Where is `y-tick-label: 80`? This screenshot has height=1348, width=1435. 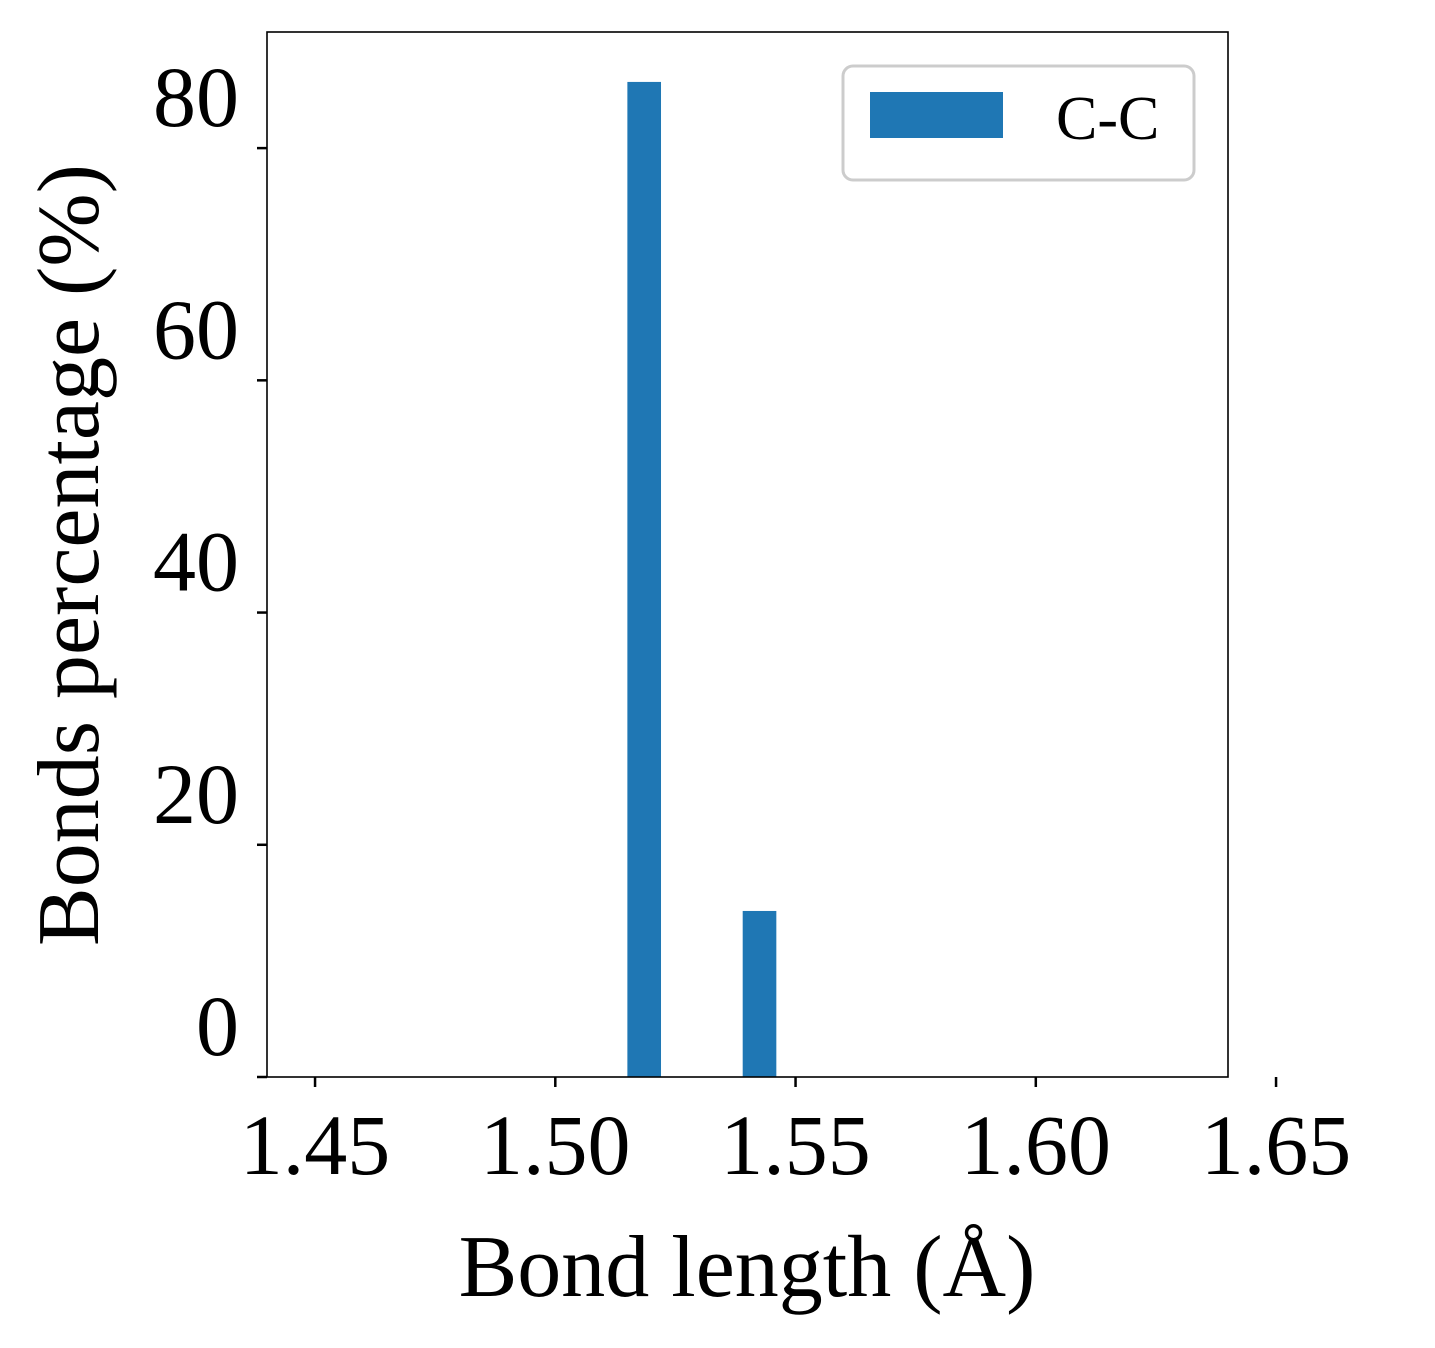 y-tick-label: 80 is located at coordinates (196, 97).